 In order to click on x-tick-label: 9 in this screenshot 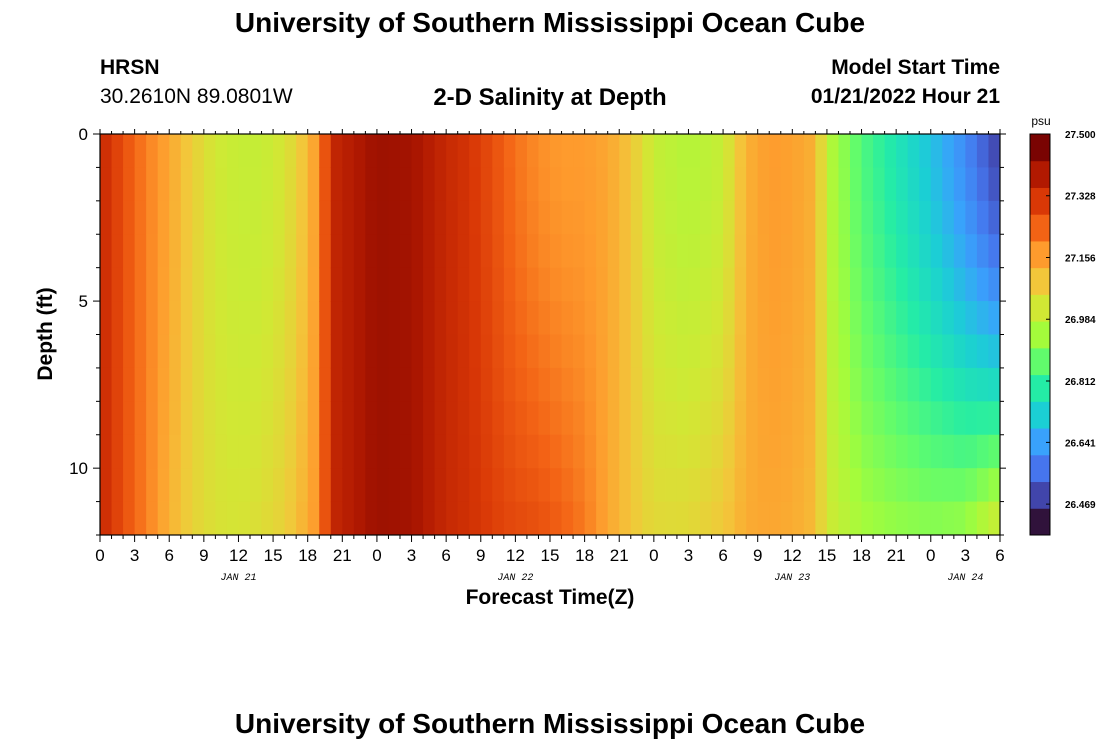, I will do `click(480, 555)`.